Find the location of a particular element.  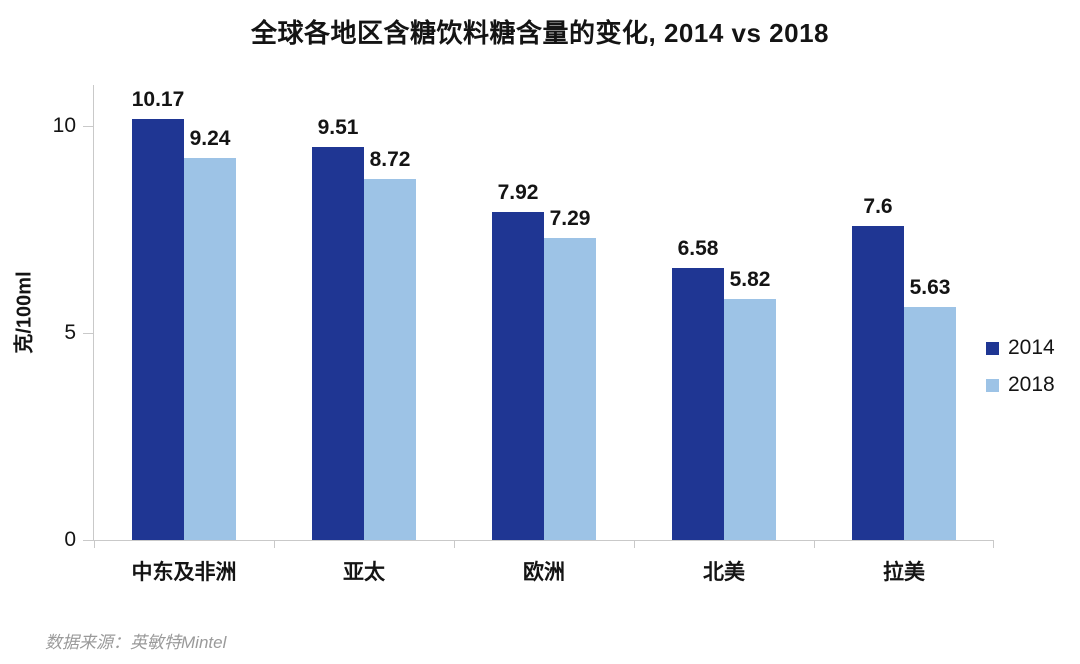

bar-value-label-2018: 5.63 is located at coordinates (930, 287).